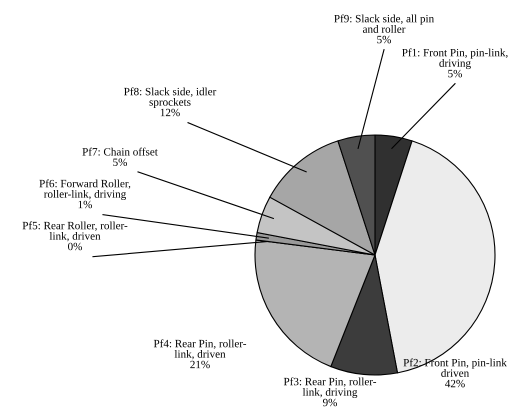 This screenshot has width=509, height=414. Describe the element at coordinates (75, 231) in the screenshot. I see `category-label: Pf5: Rear Roller, roller- link, driven` at that location.